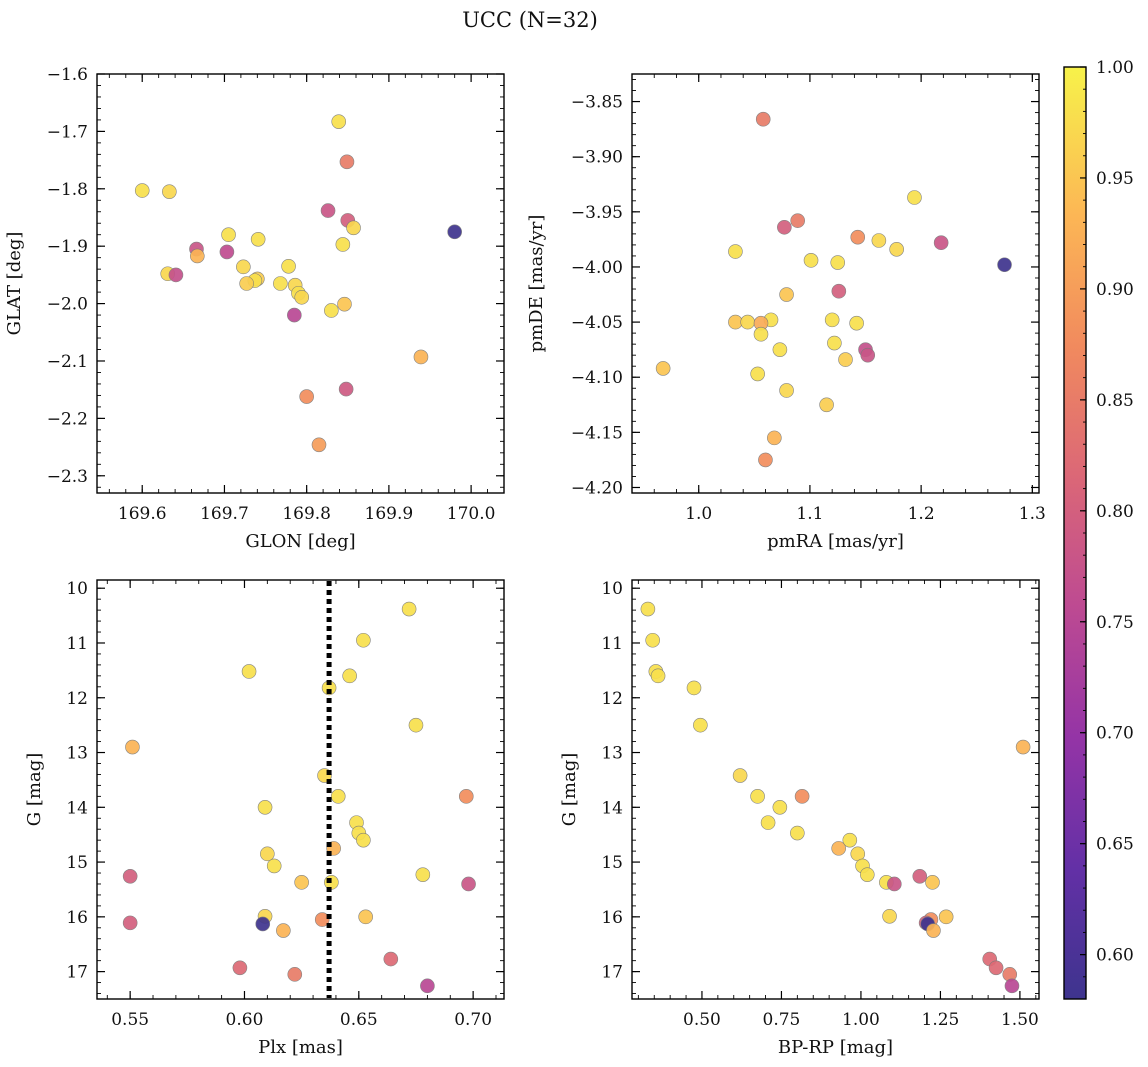  I want to click on y-tick-label: −1.7, so click(67, 132).